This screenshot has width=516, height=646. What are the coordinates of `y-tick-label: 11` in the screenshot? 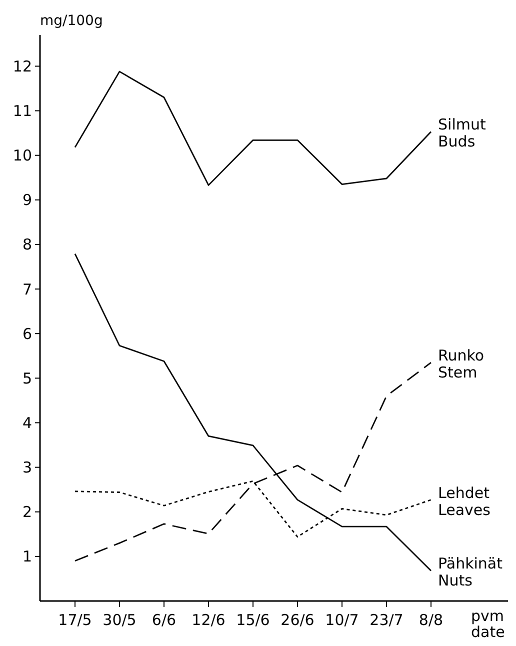 It's located at (22, 111).